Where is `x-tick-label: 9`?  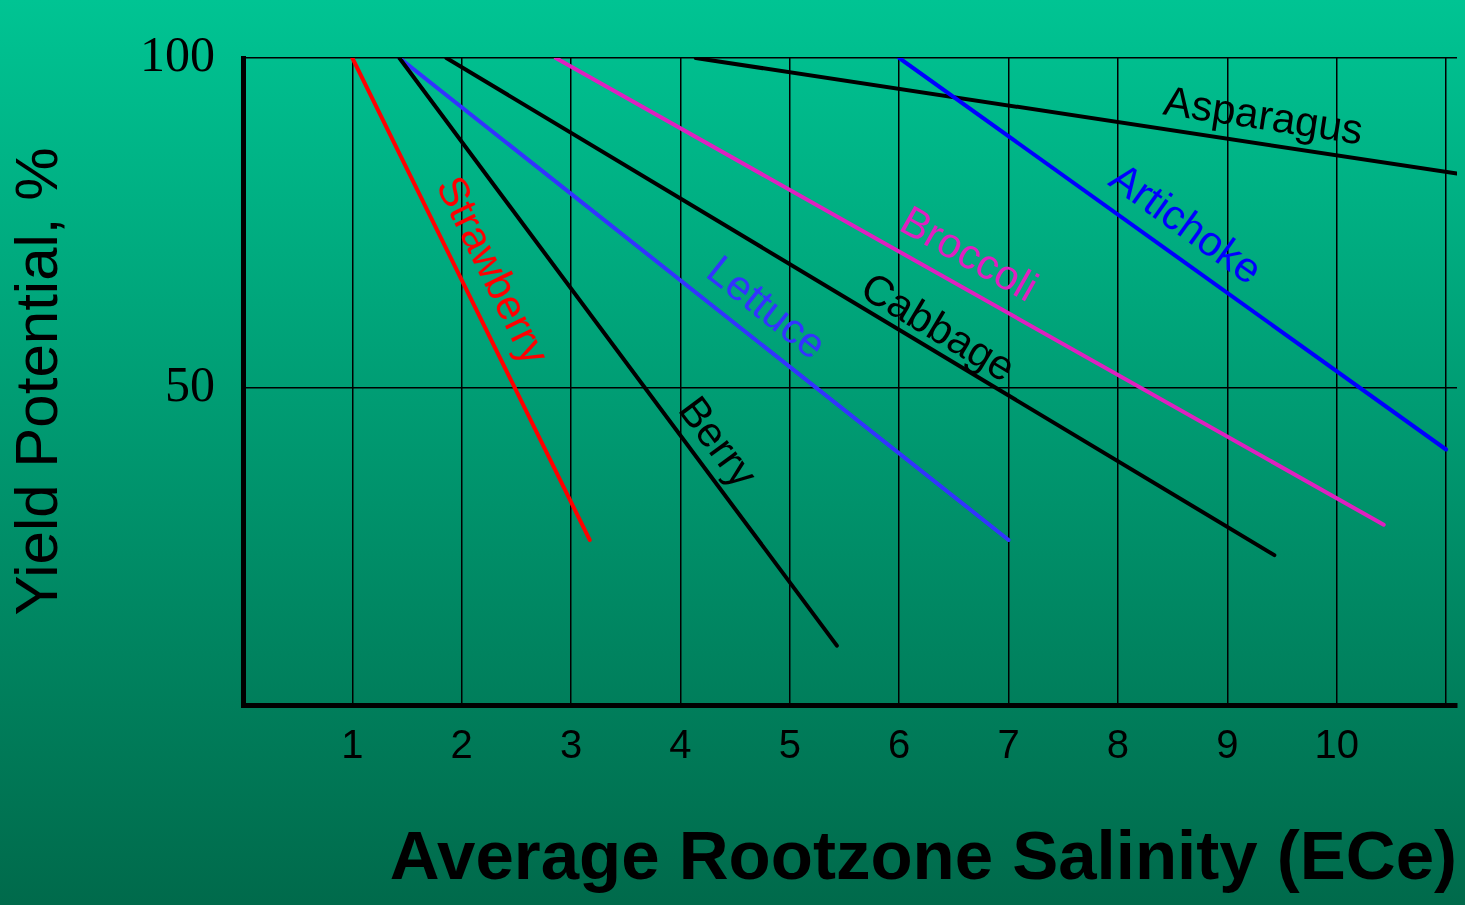 x-tick-label: 9 is located at coordinates (1227, 744).